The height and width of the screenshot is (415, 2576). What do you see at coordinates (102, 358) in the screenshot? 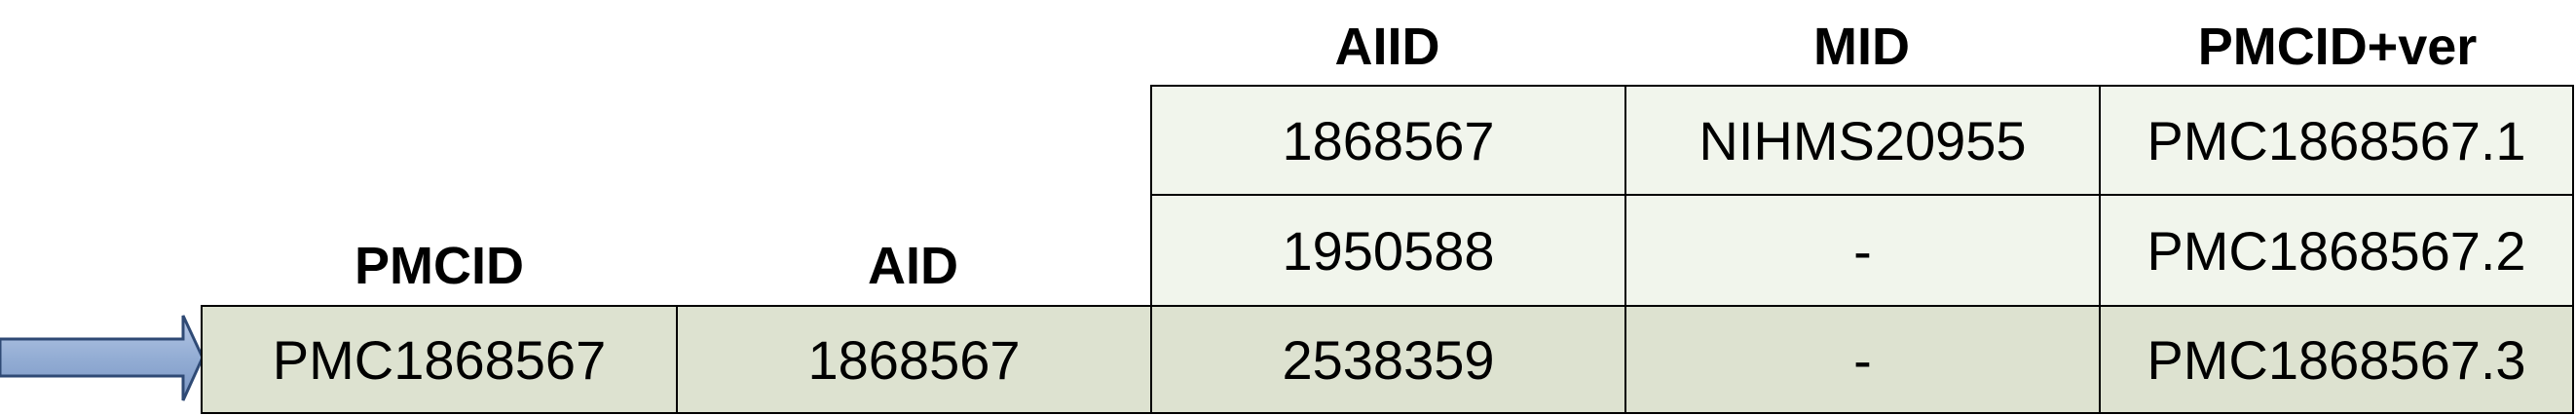
I see `right-arrow-icon` at bounding box center [102, 358].